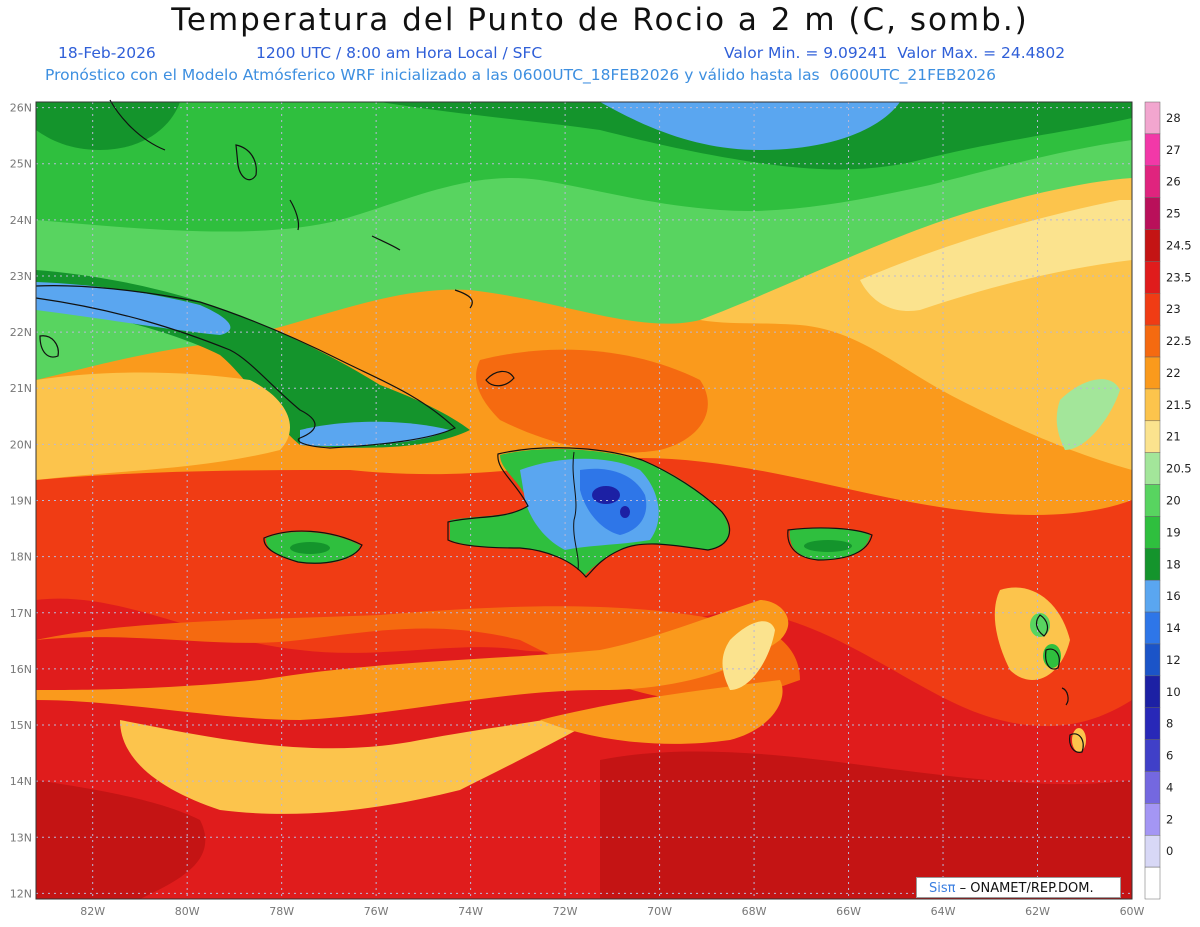  I want to click on lat-tick-label: 15N, so click(21, 725).